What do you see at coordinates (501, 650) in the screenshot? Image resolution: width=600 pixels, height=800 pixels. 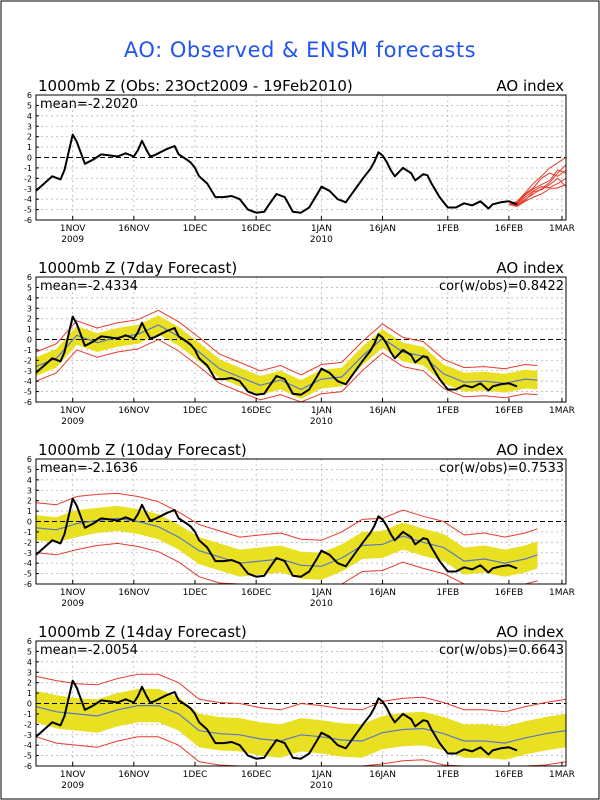 I see `correlation-label: cor(w/obs)=0.6643` at bounding box center [501, 650].